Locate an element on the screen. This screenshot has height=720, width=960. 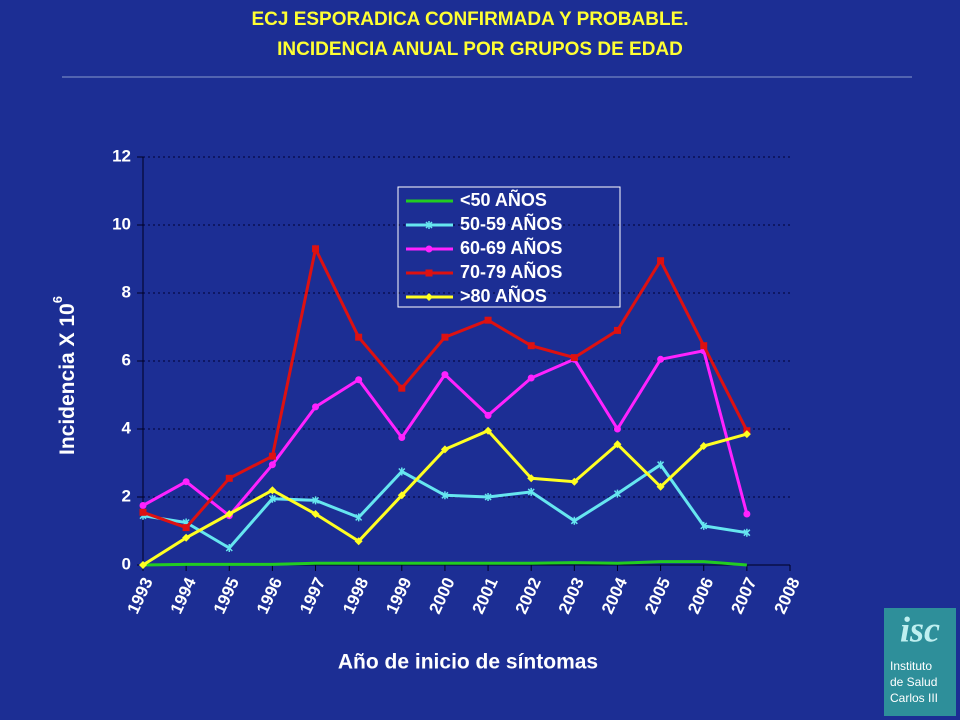
y-axis-label: Incidencia X 106 is located at coordinates (64, 375).